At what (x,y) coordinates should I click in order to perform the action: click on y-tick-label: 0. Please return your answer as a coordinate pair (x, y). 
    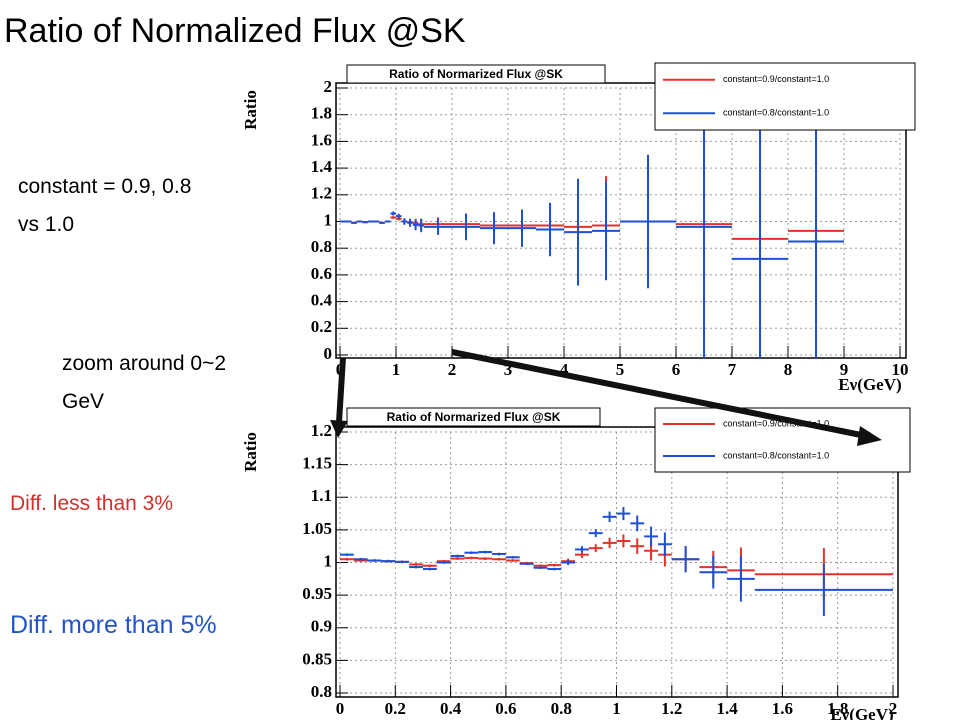
    Looking at the image, I should click on (328, 353).